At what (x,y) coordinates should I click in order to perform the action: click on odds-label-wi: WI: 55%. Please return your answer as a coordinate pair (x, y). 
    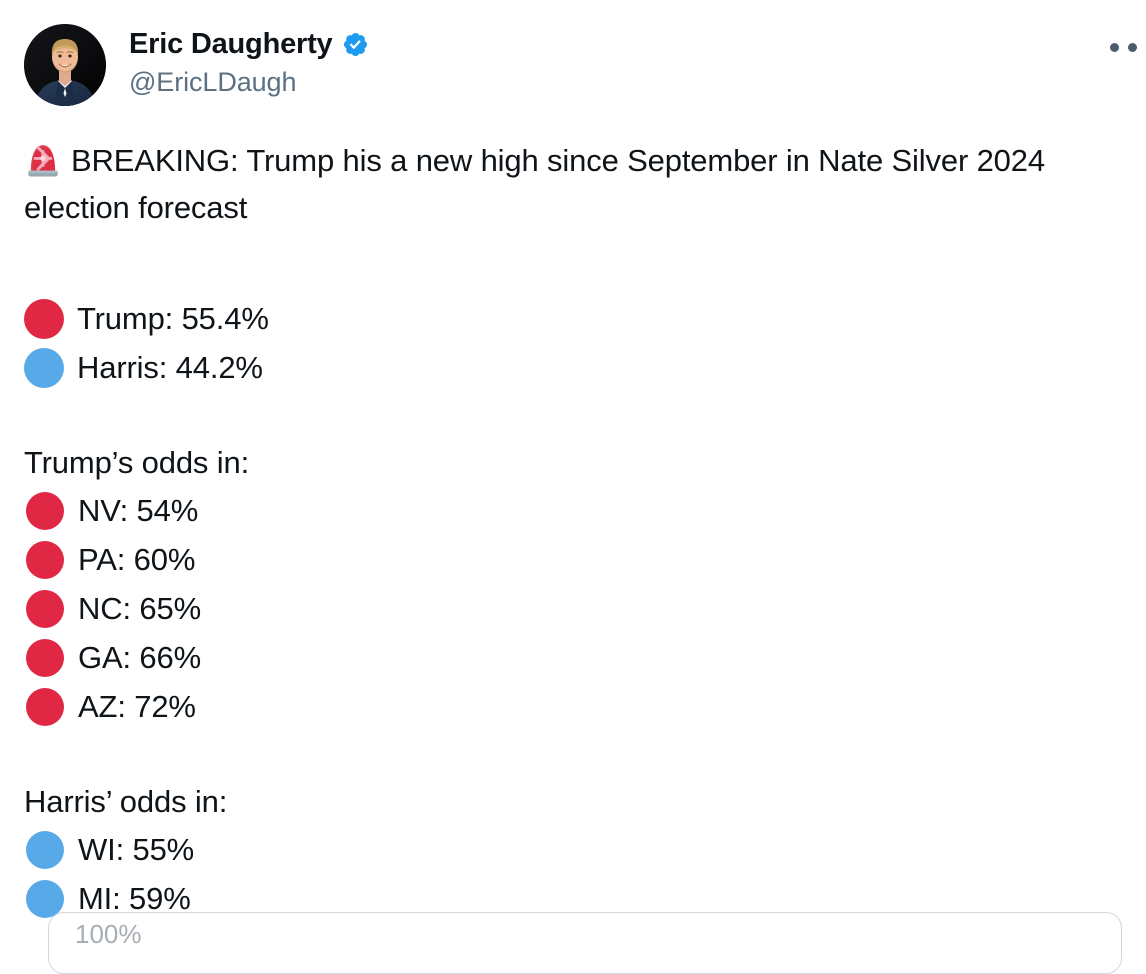
    Looking at the image, I should click on (136, 849).